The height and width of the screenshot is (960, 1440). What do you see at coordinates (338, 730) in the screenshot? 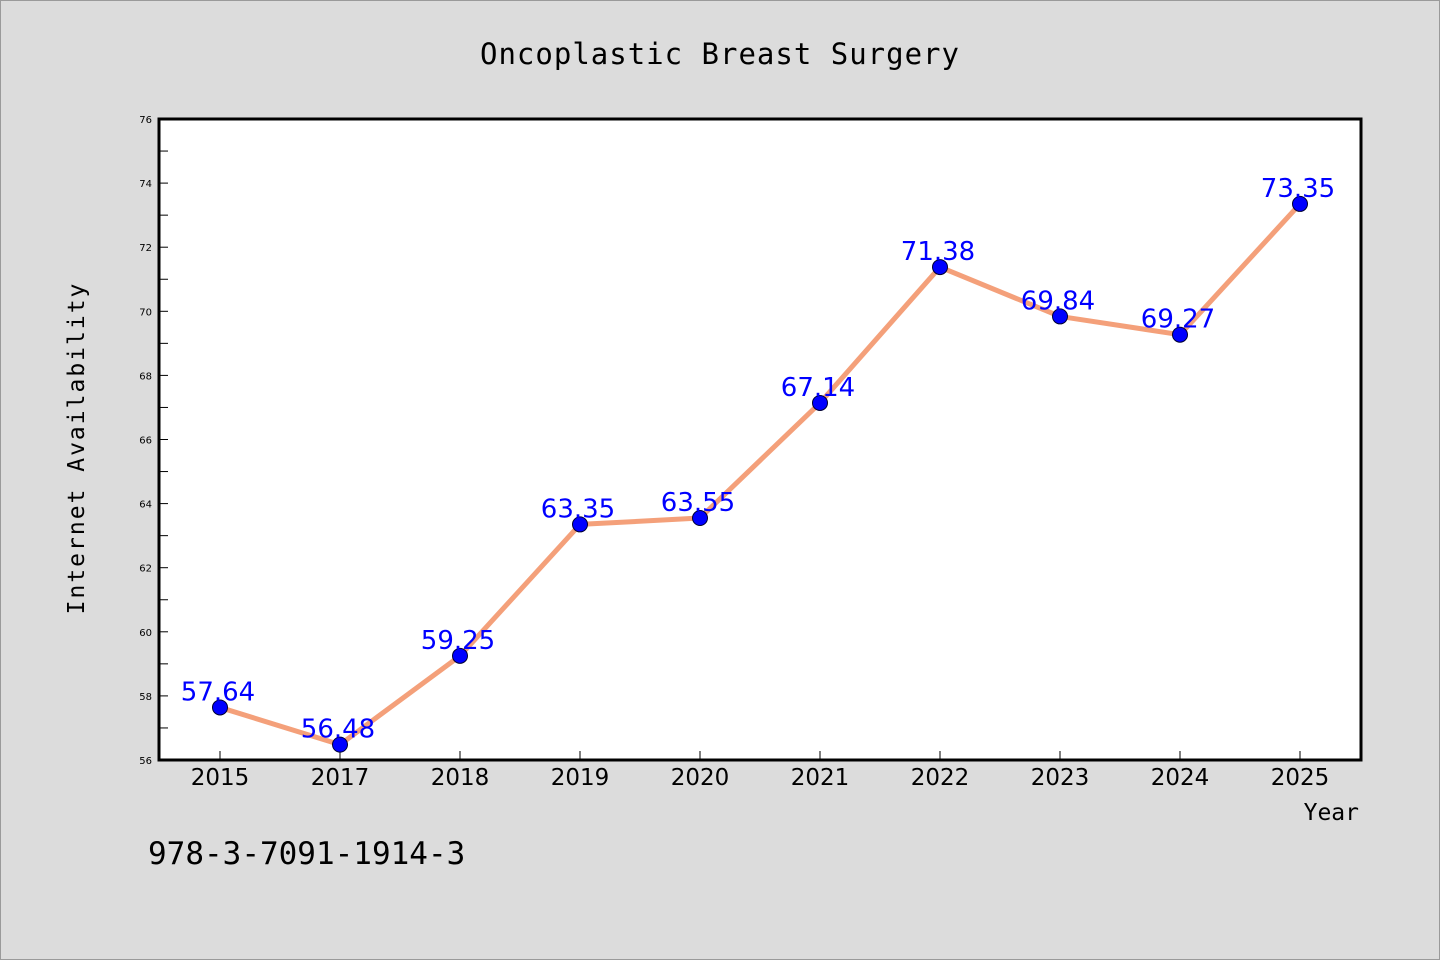
I see `data-label: 56.48` at bounding box center [338, 730].